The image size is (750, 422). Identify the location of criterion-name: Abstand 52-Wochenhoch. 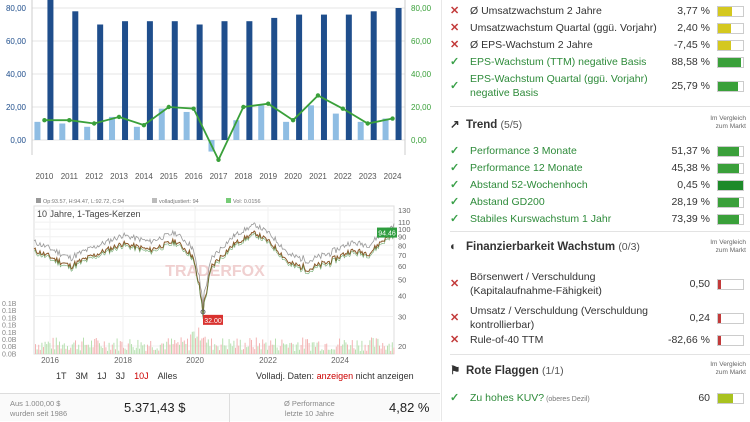
(529, 185).